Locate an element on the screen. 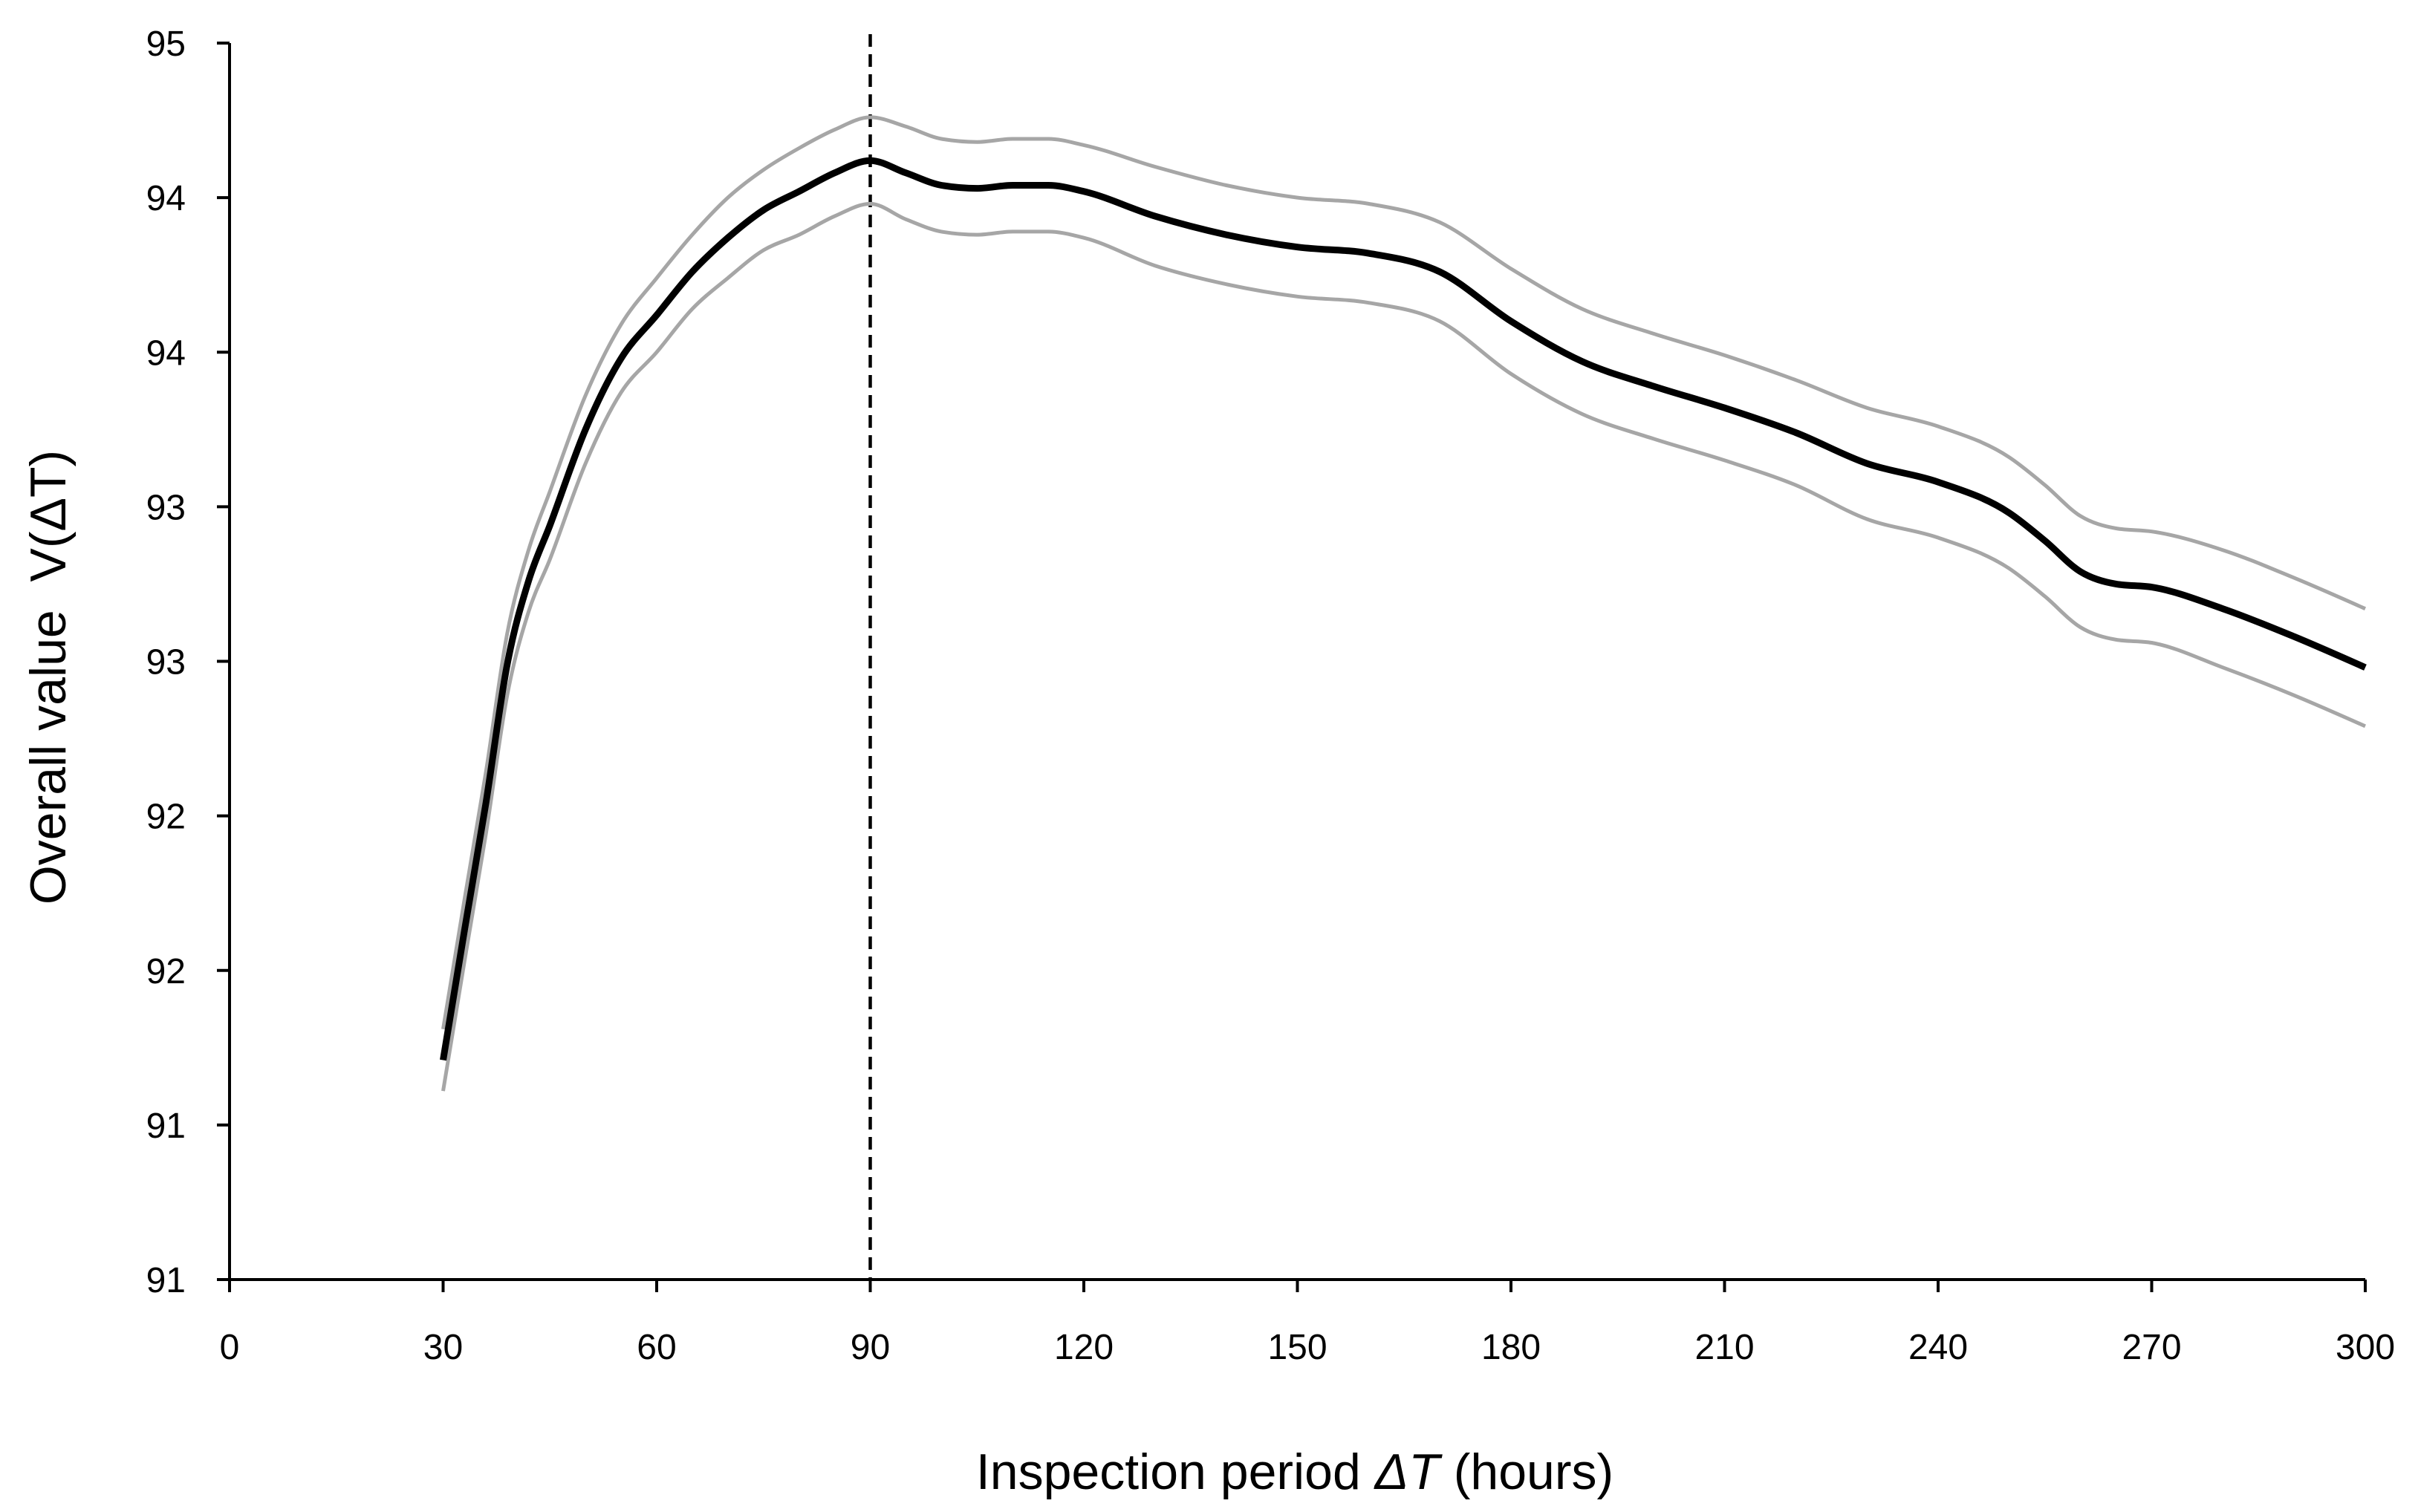 Image resolution: width=2418 pixels, height=1512 pixels. x-tick-label: 0 is located at coordinates (230, 1347).